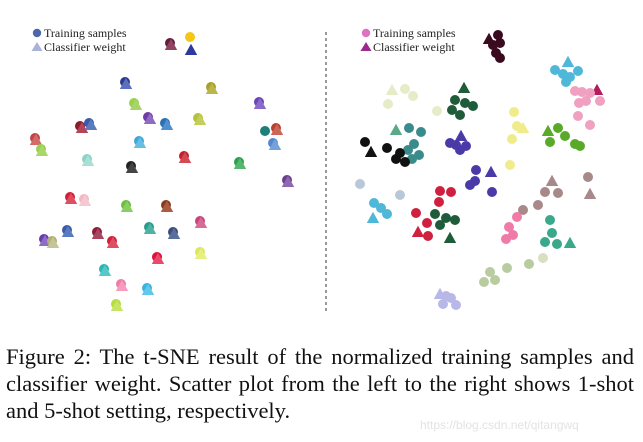 This screenshot has width=643, height=442. What do you see at coordinates (499, 425) in the screenshot?
I see `watermark: https://blog.csdn.net/qitangwq` at bounding box center [499, 425].